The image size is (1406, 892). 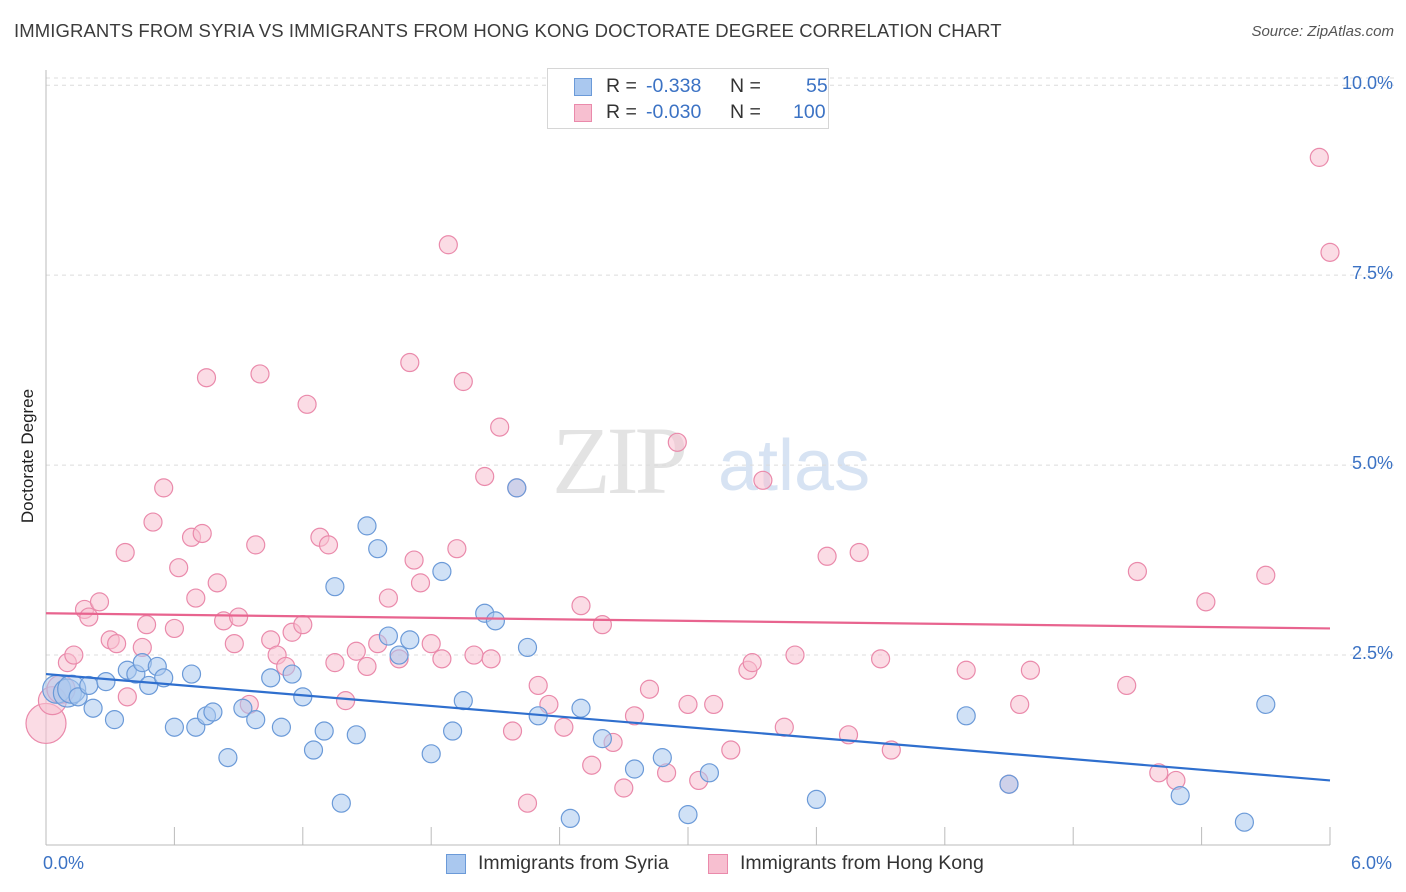 I want to click on legend-n-label: N =, so click(x=745, y=112).